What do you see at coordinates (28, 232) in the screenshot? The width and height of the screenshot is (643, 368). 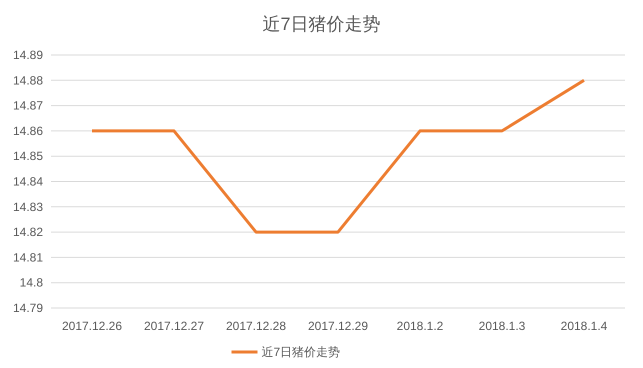 I see `y-tick-label: 14.82` at bounding box center [28, 232].